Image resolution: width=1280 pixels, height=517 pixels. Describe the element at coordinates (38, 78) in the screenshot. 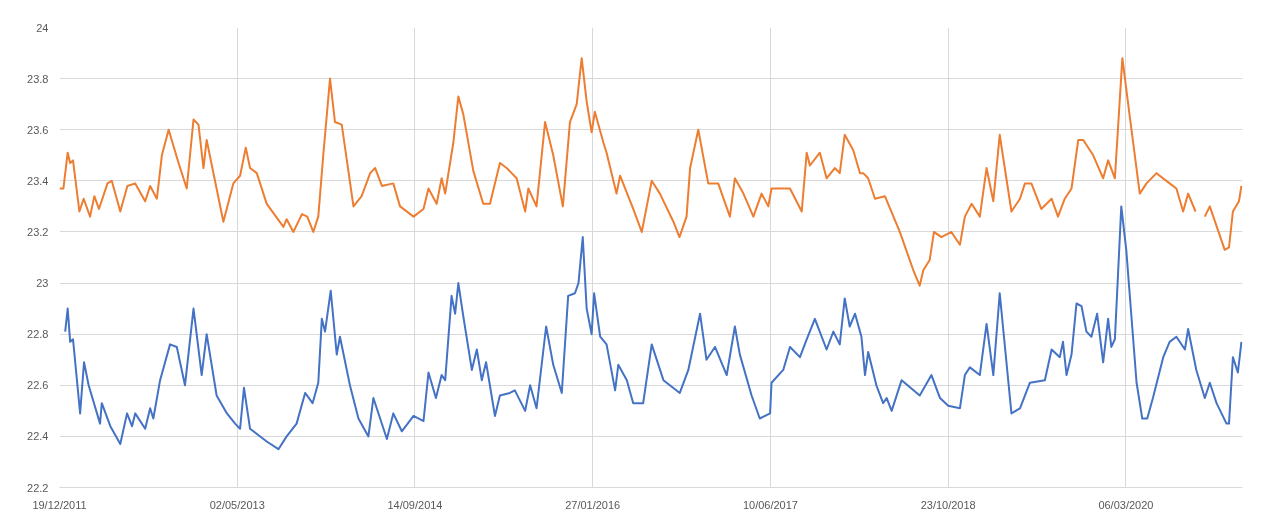

I see `y-tick-label: 23.8` at that location.